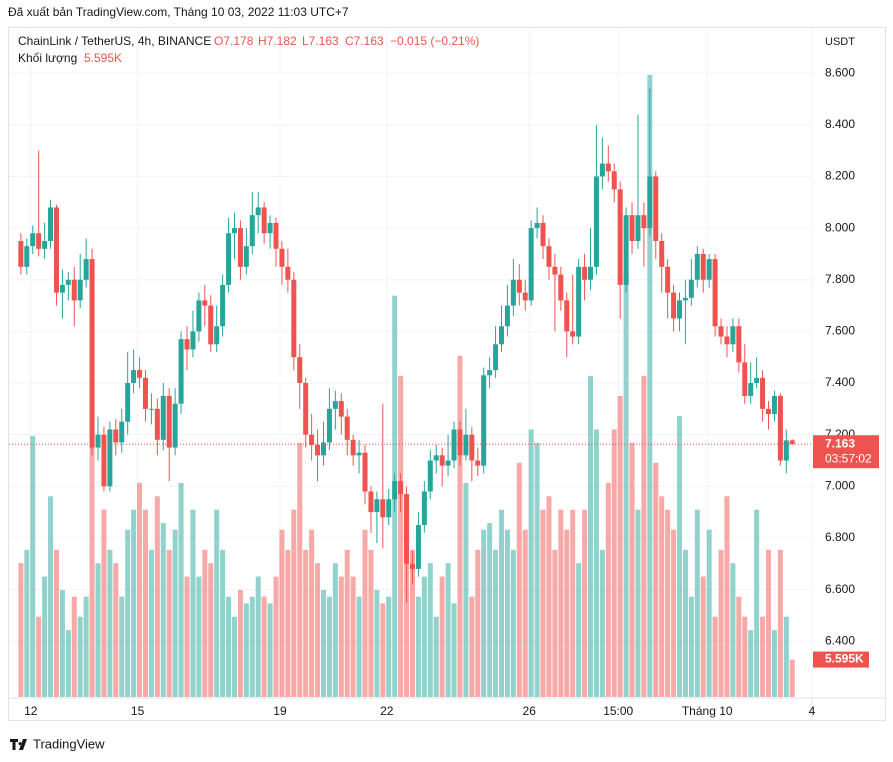  What do you see at coordinates (31, 711) in the screenshot?
I see `x-tick-label: 12` at bounding box center [31, 711].